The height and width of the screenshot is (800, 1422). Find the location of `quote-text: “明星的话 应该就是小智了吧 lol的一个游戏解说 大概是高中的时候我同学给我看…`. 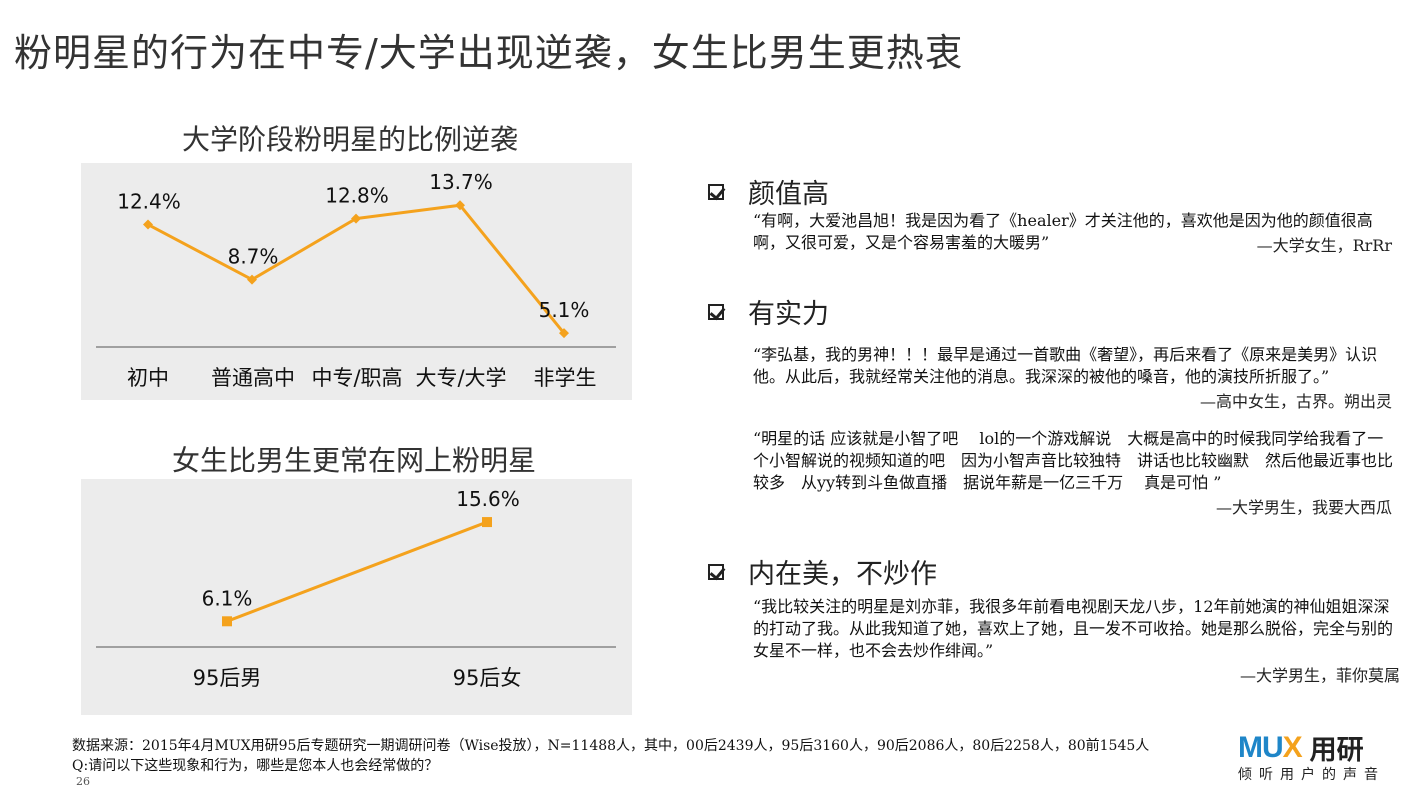

quote-text: “明星的话 应该就是小智了吧 lol的一个游戏解说 大概是高中的时候我同学给我看… is located at coordinates (1073, 460).